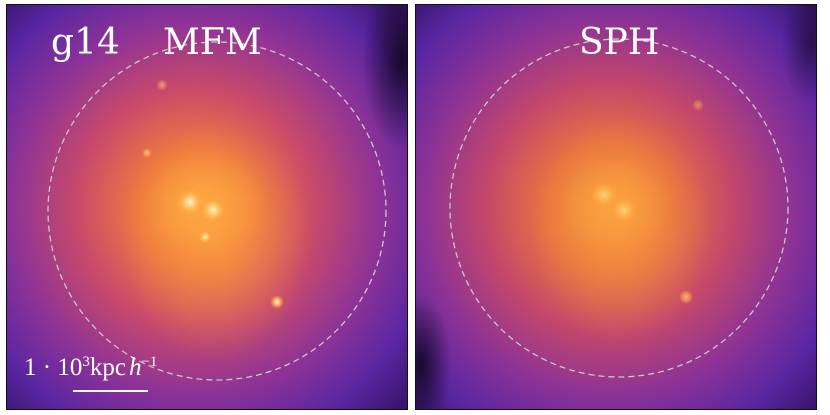 This screenshot has width=830, height=415. I want to click on galaxy-label: g14, so click(85, 42).